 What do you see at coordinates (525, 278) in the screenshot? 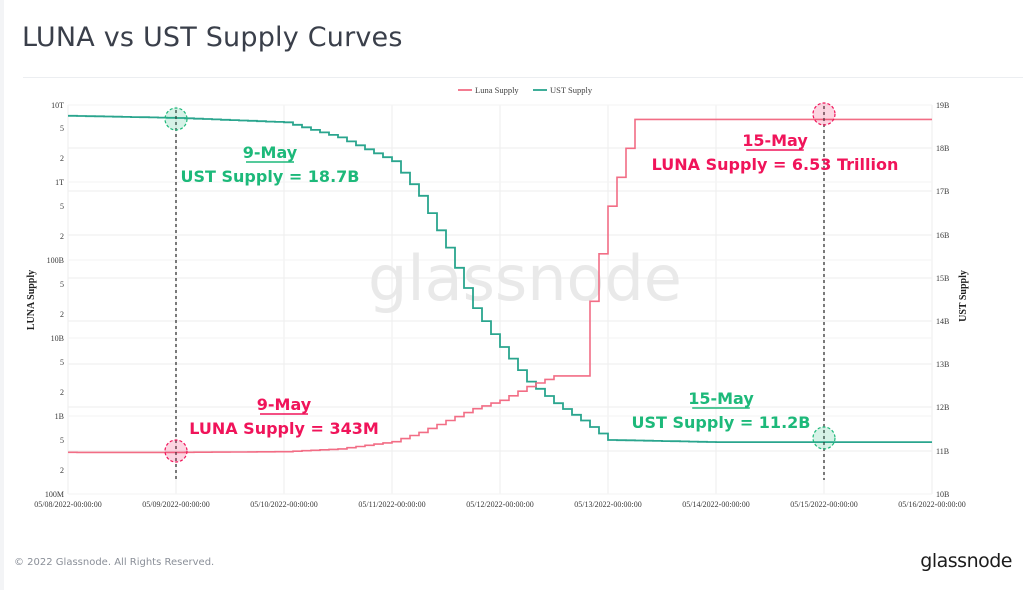
I see `watermark-text: glassnode` at bounding box center [525, 278].